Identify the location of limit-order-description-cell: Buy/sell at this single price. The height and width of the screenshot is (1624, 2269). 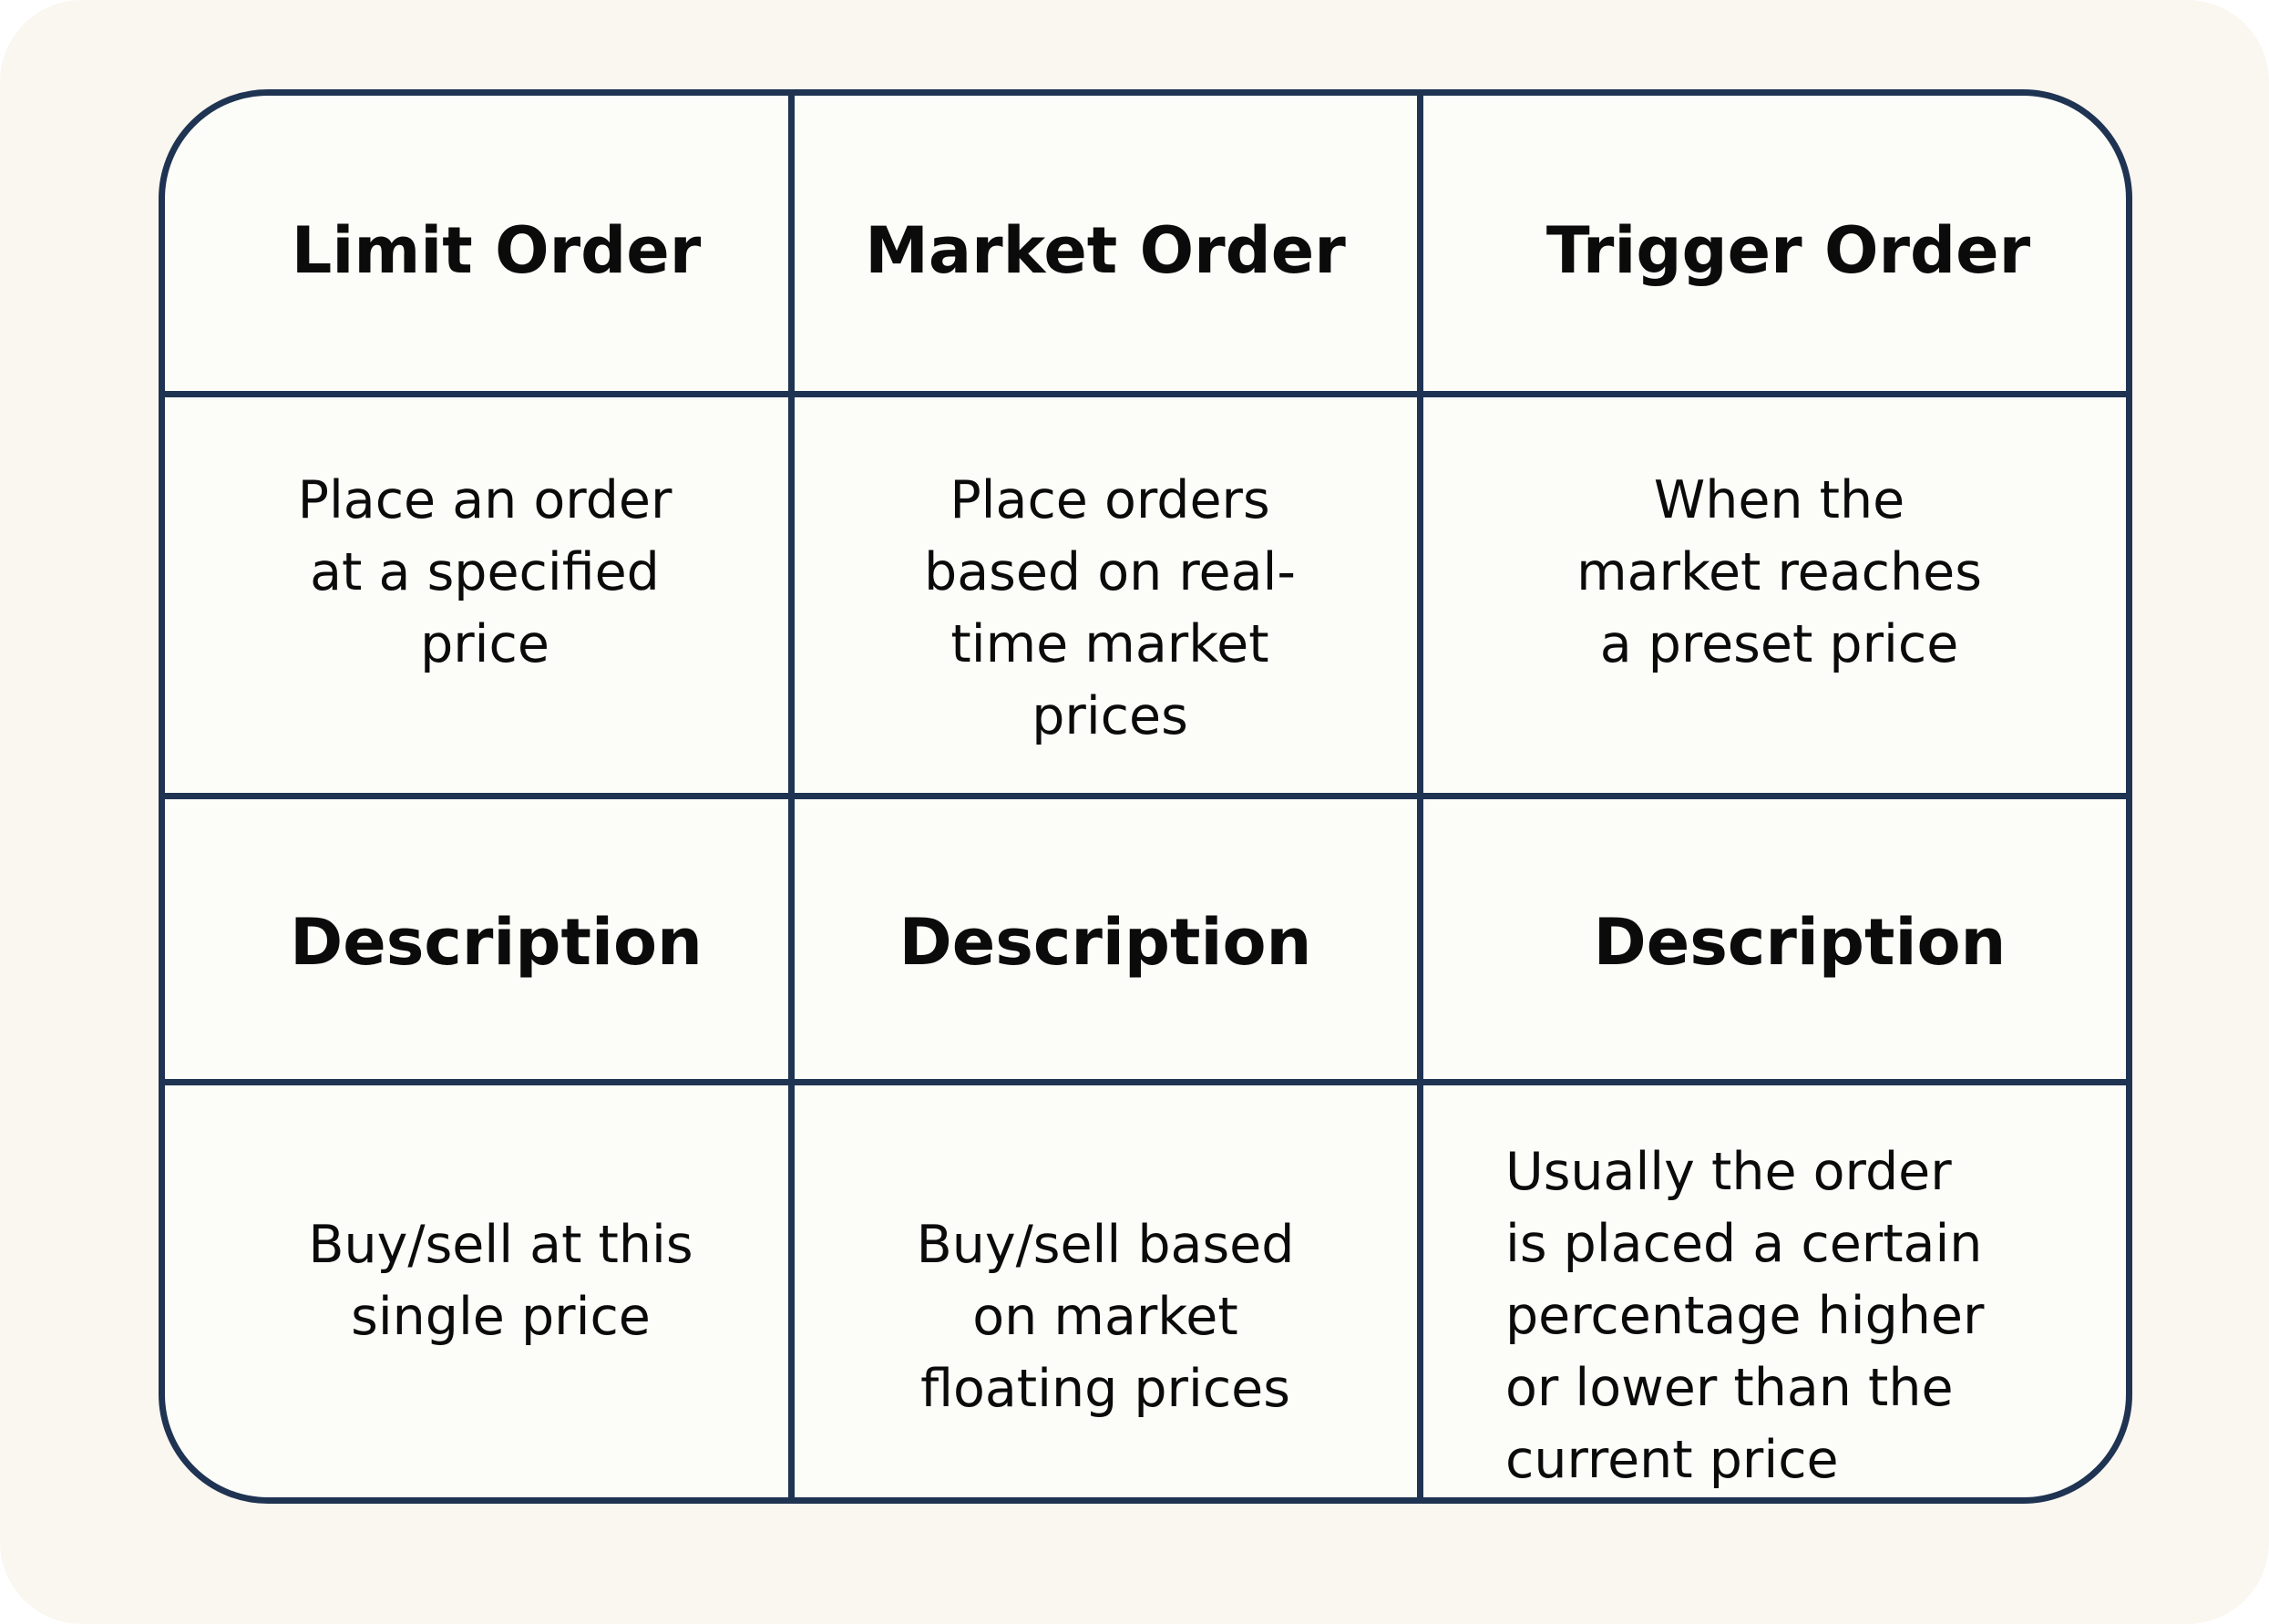
(478, 1290).